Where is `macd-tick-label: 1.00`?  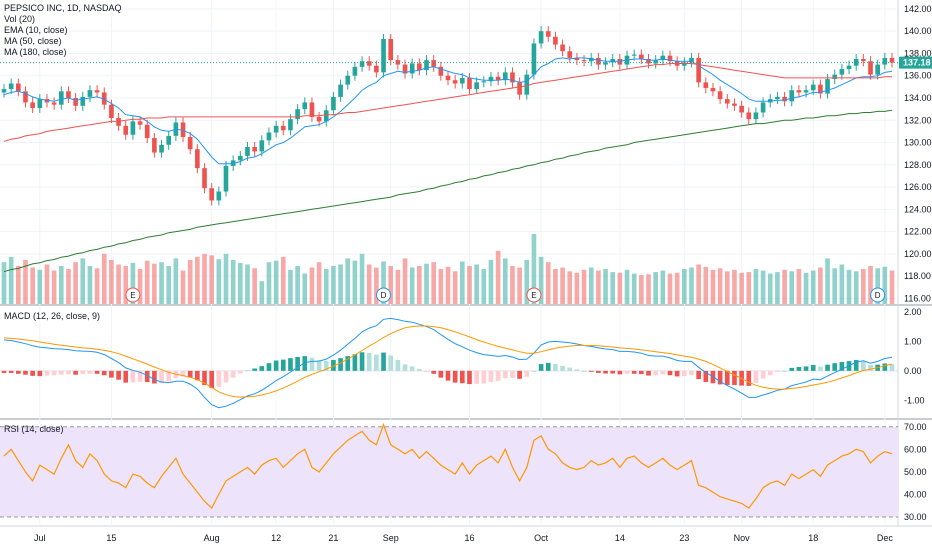 macd-tick-label: 1.00 is located at coordinates (913, 341).